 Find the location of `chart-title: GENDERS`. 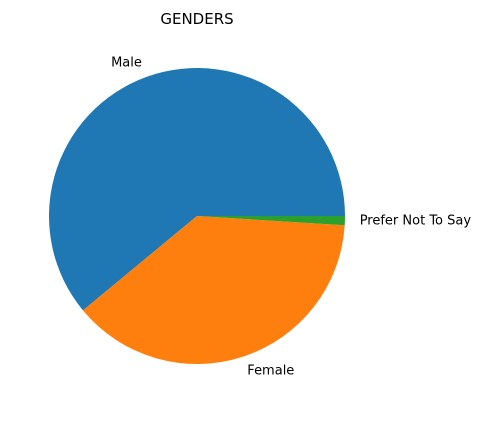

chart-title: GENDERS is located at coordinates (196, 19).